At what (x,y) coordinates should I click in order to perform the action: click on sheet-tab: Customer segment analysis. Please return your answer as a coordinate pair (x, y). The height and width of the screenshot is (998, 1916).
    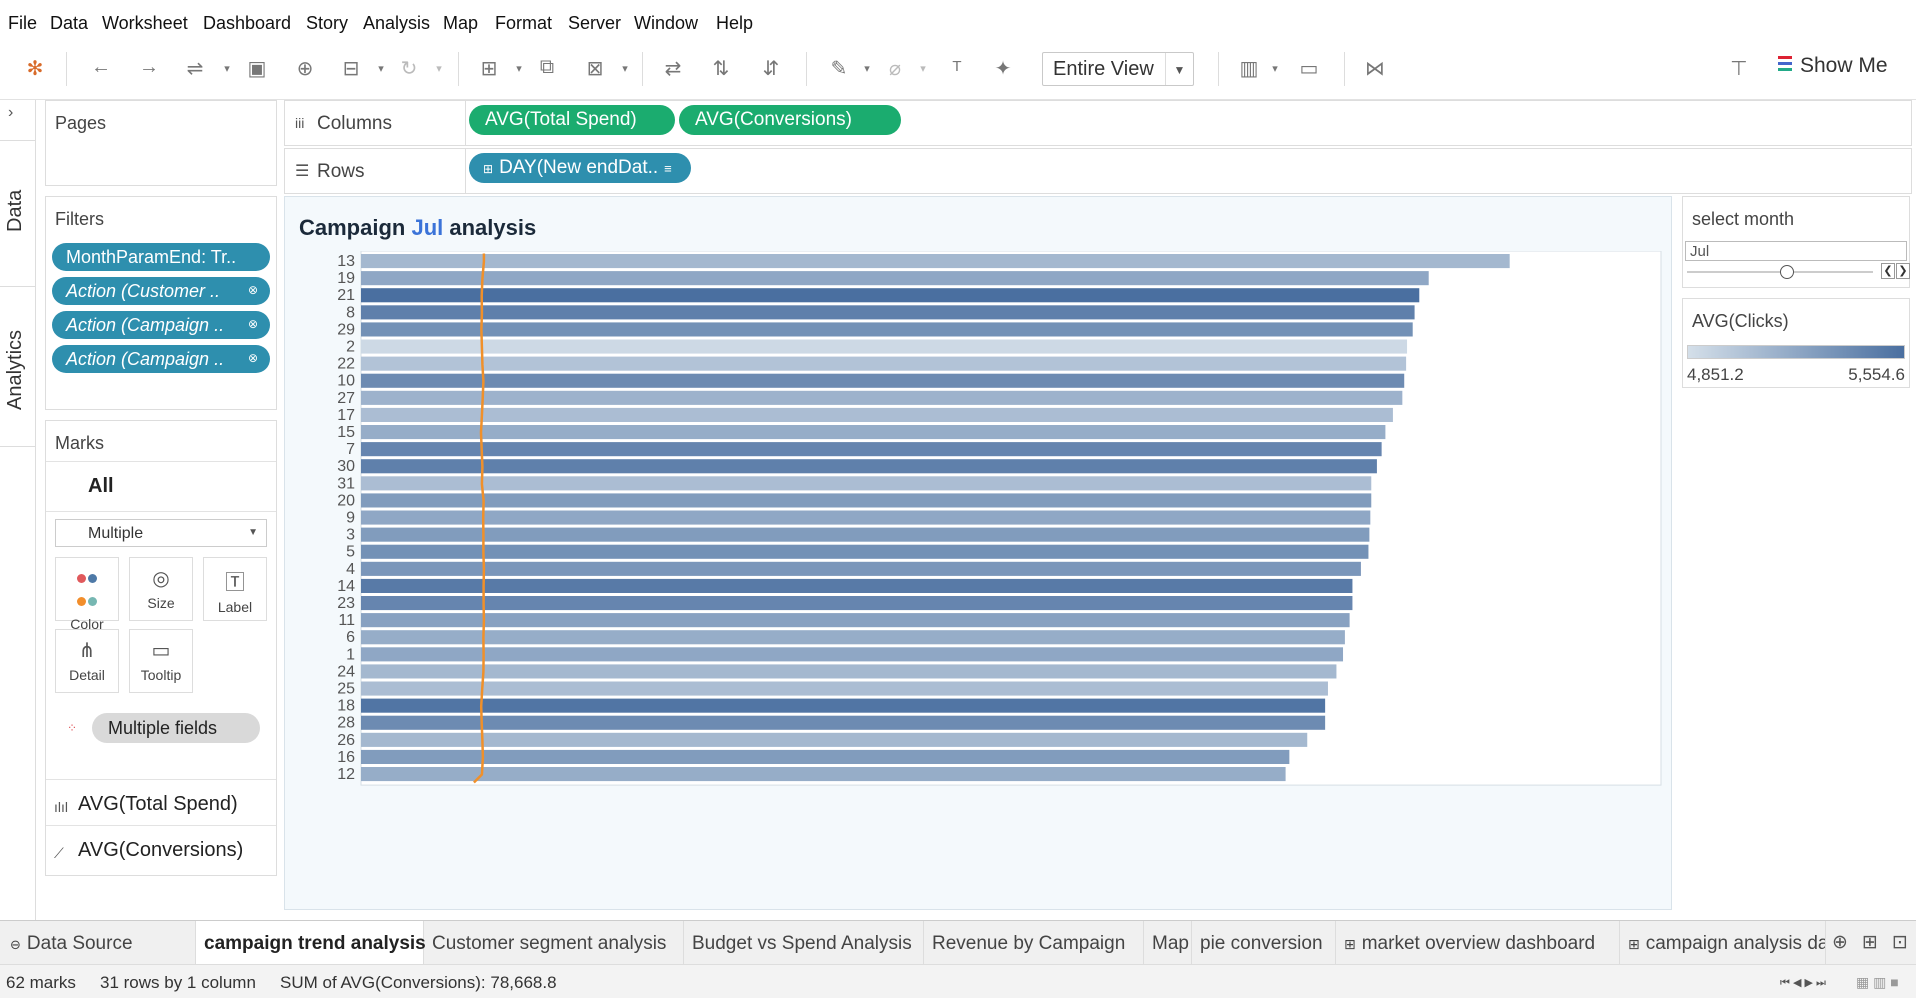
    Looking at the image, I should click on (554, 943).